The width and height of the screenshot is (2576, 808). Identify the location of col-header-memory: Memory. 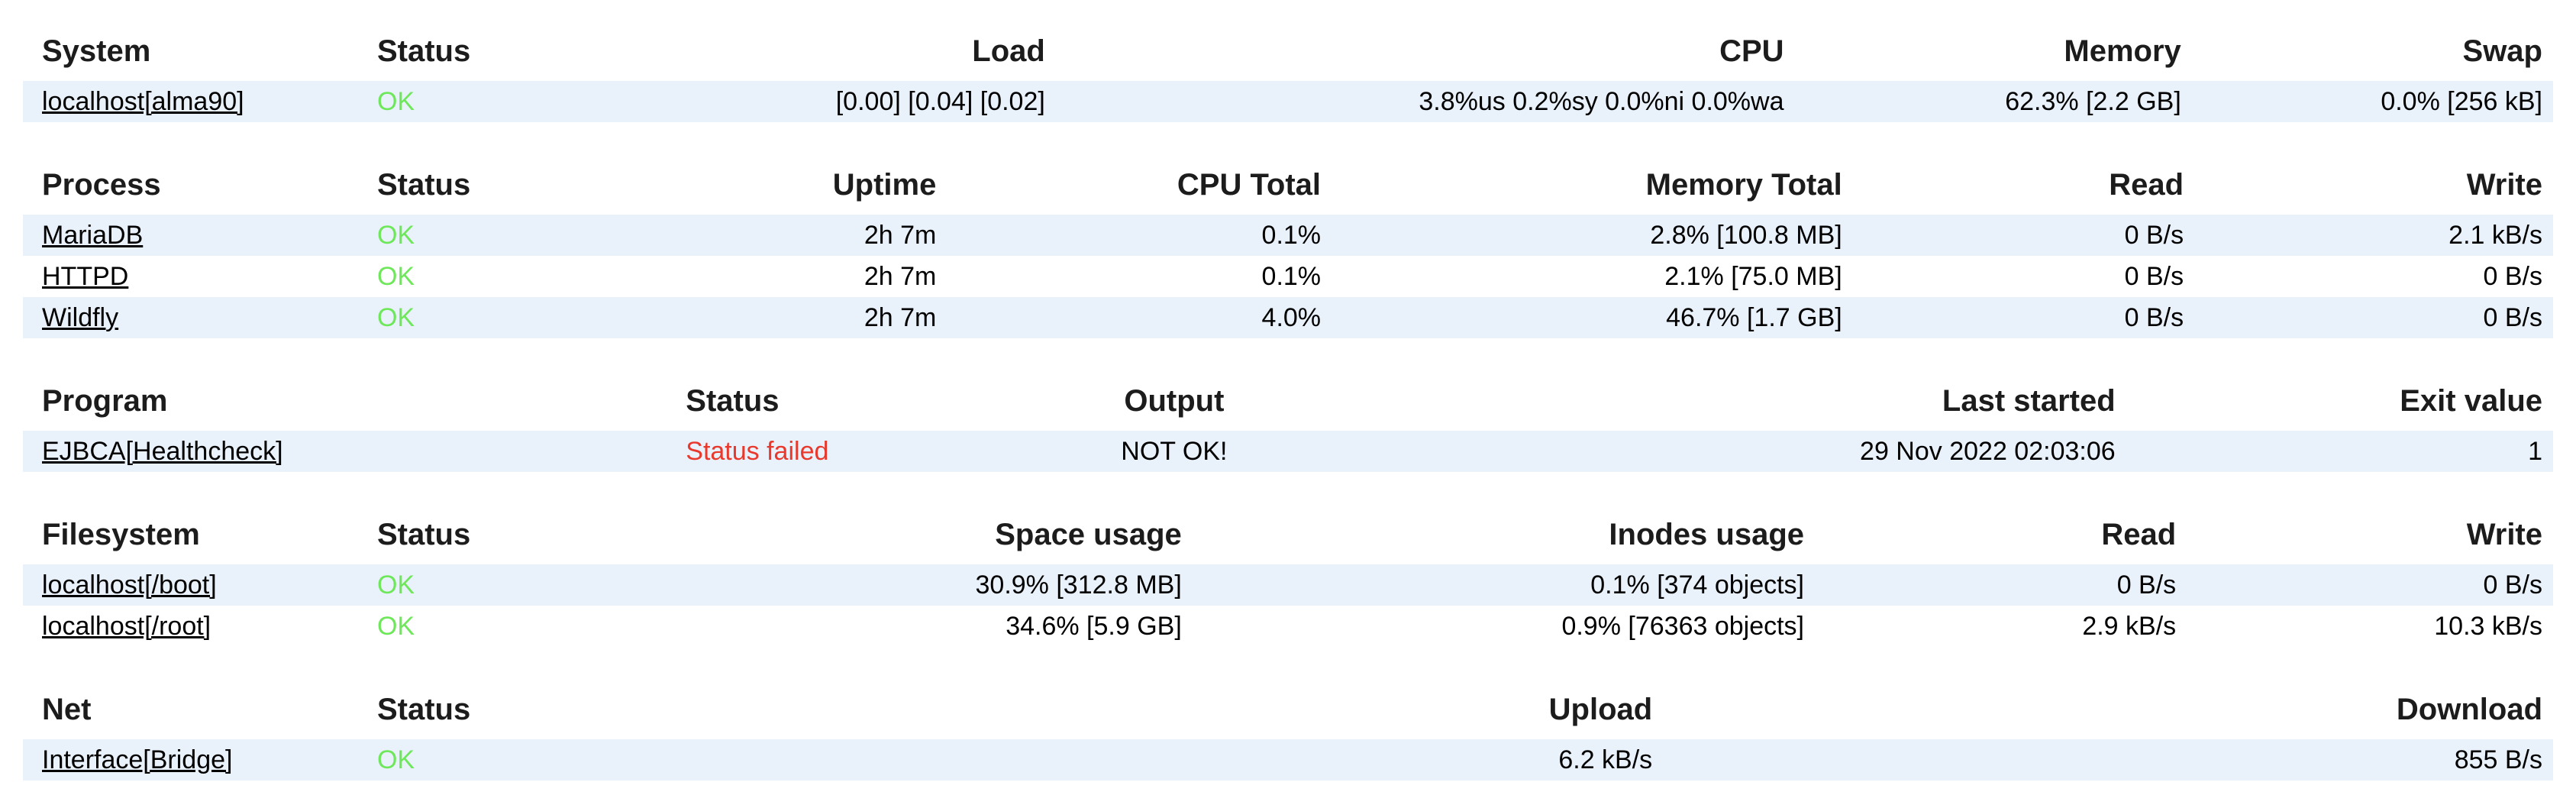
(2122, 51).